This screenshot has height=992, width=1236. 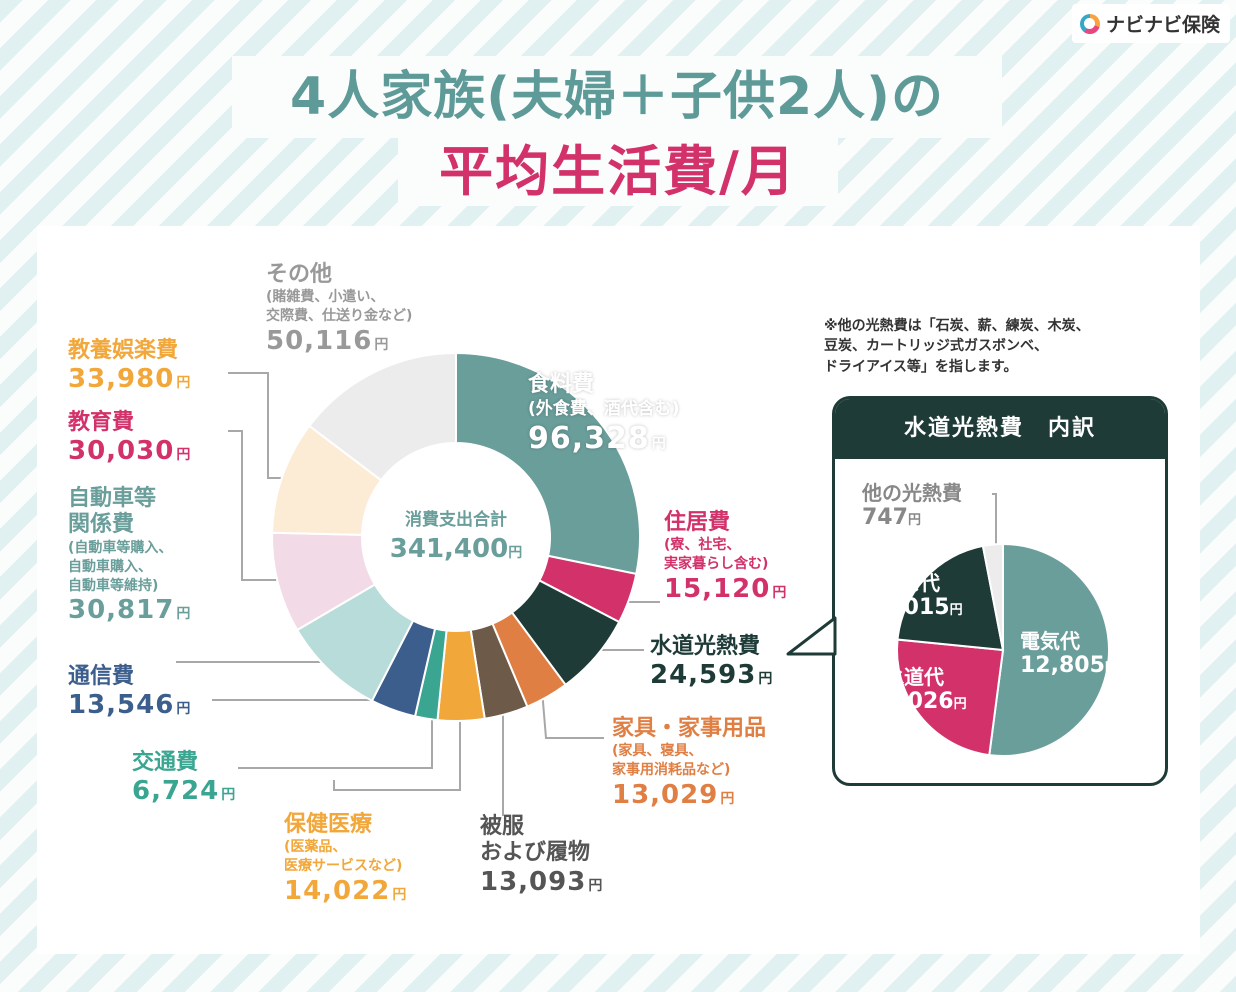 I want to click on label-food: 食料費 (外食費、酒代含む) 96,328 円, so click(x=604, y=414).